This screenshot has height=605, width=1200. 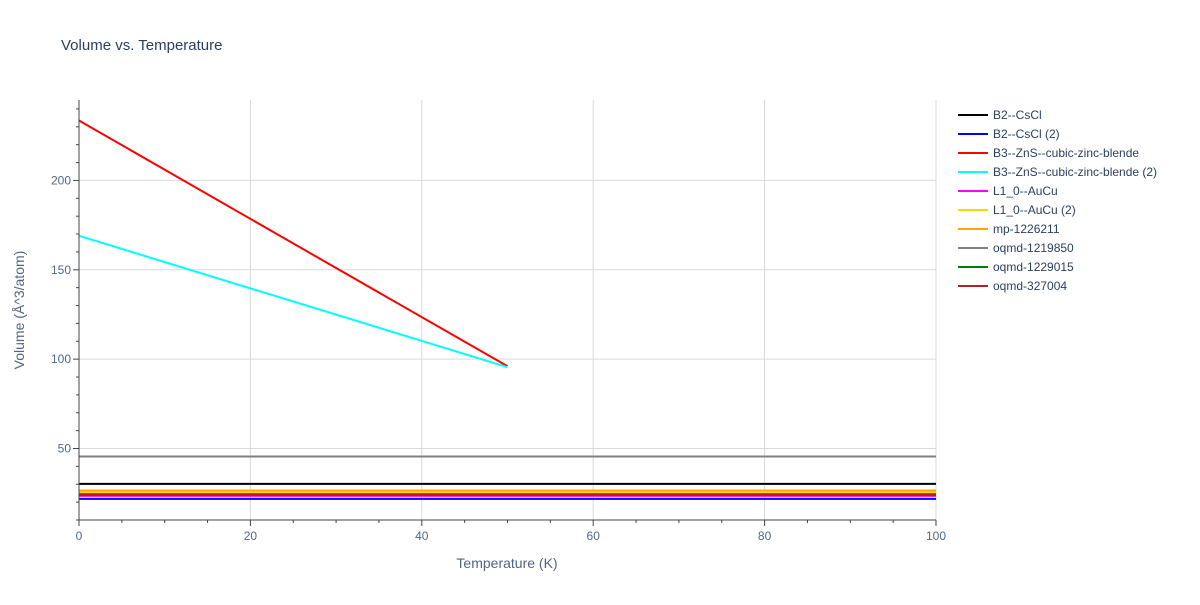 I want to click on legend-item: B3--ZnS--cubic-zinc-blende (2), so click(x=1057, y=172).